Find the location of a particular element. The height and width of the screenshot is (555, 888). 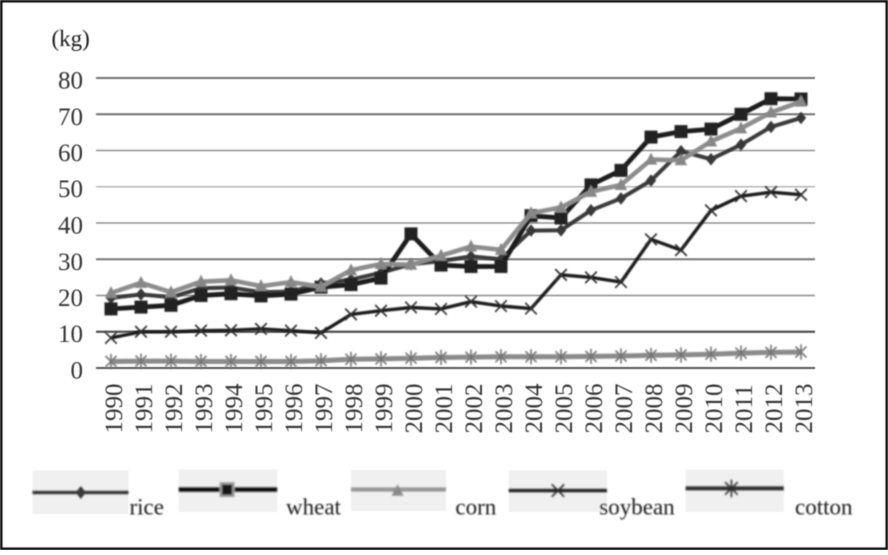

svg-text: 80 is located at coordinates (70, 81).